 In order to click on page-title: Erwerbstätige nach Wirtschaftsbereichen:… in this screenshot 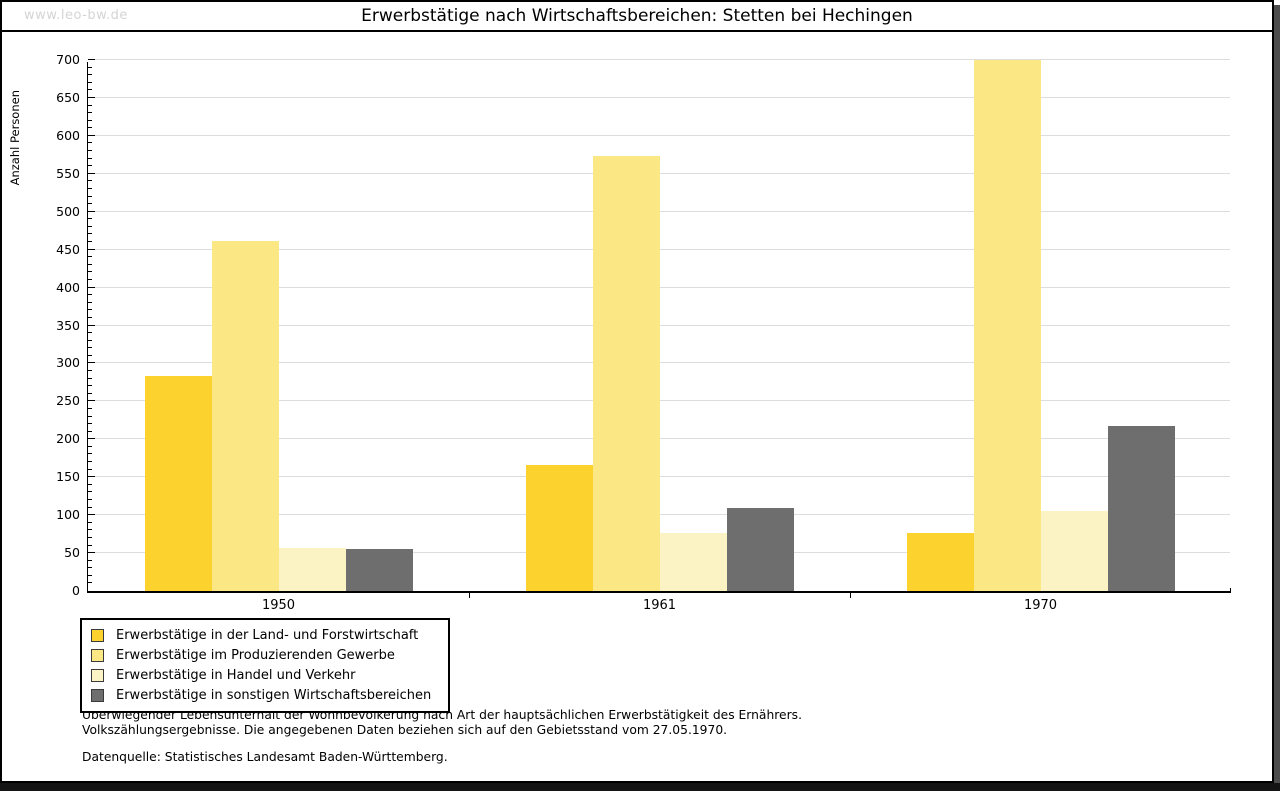, I will do `click(637, 16)`.